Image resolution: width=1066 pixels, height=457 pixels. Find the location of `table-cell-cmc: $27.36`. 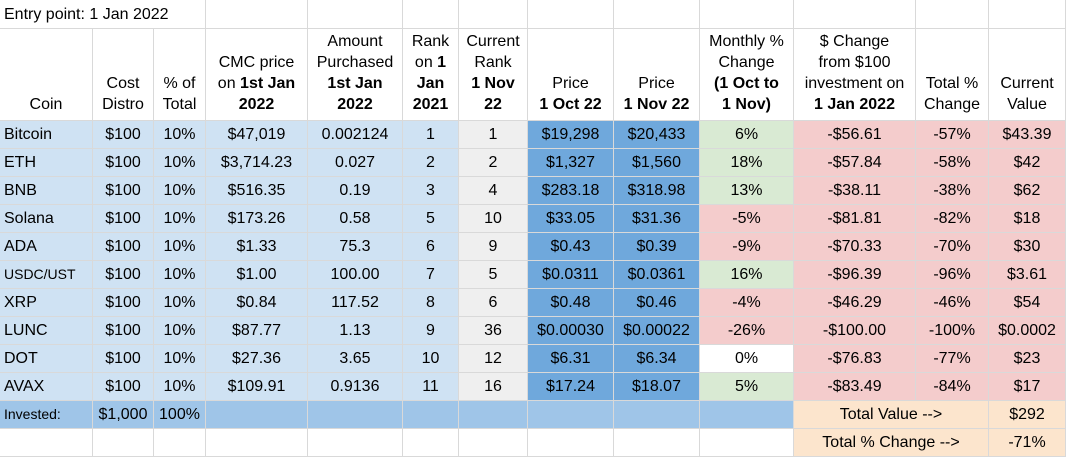

table-cell-cmc: $27.36 is located at coordinates (257, 359).